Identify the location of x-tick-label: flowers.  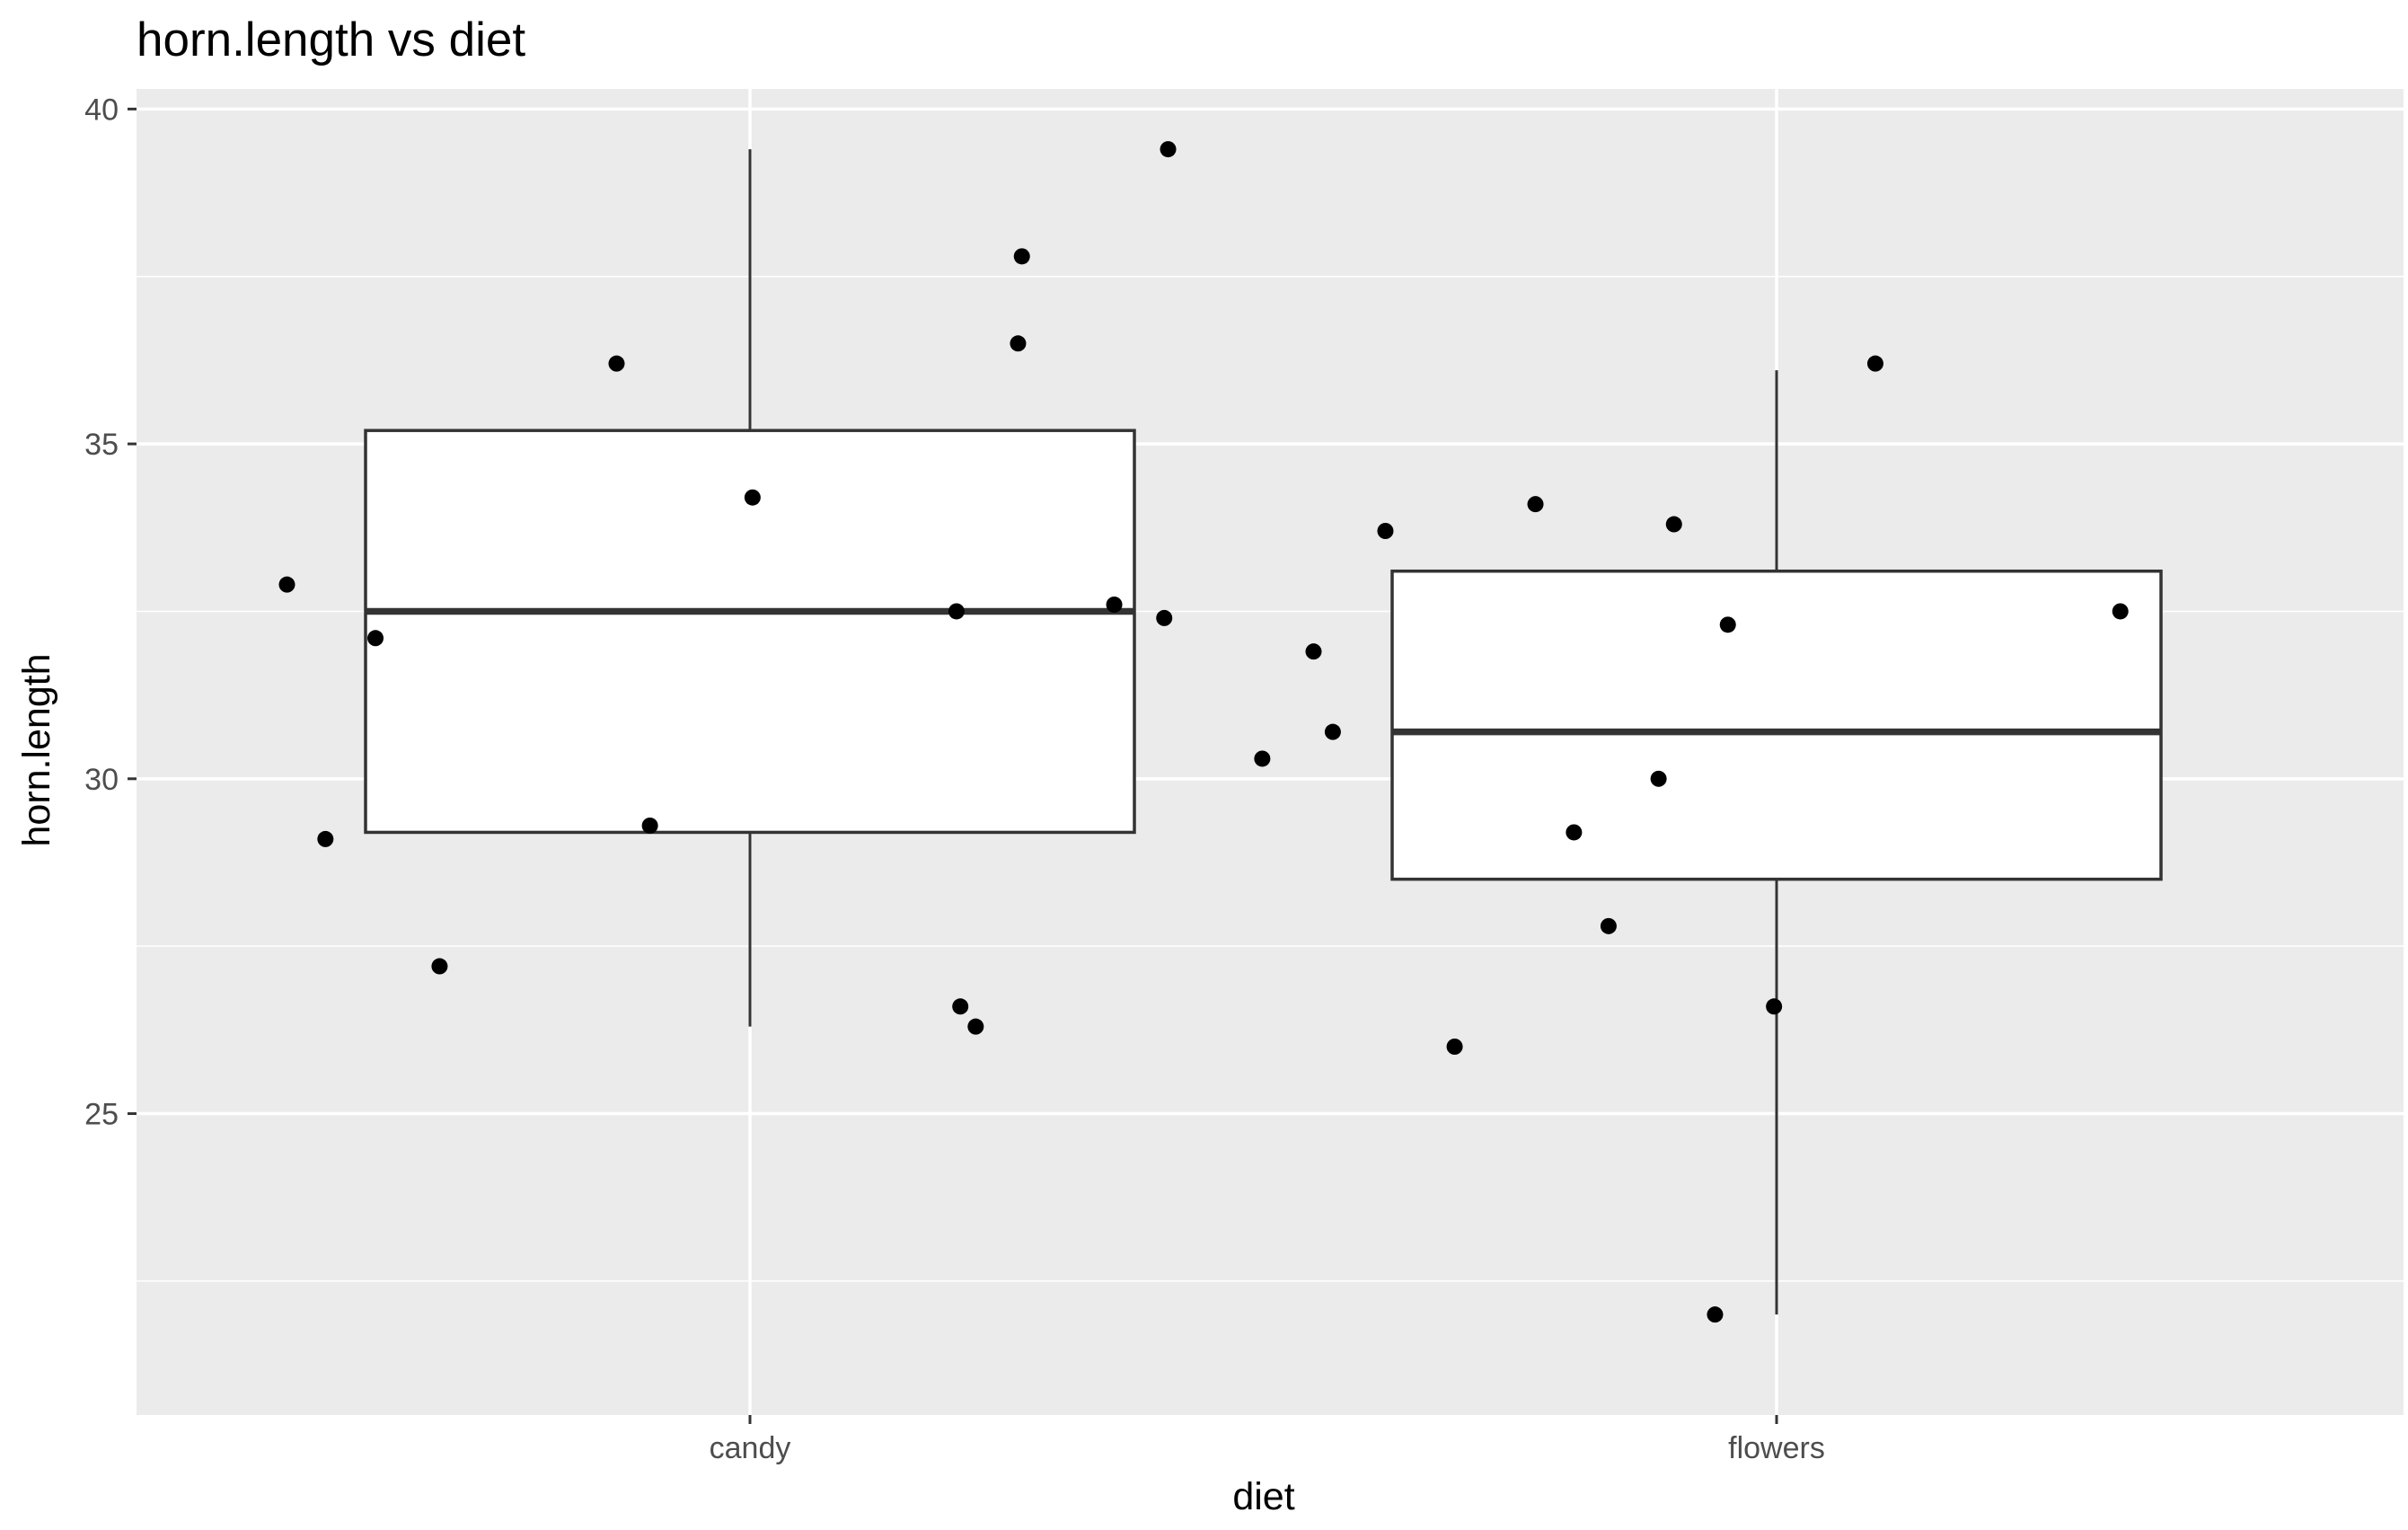
(1776, 1448).